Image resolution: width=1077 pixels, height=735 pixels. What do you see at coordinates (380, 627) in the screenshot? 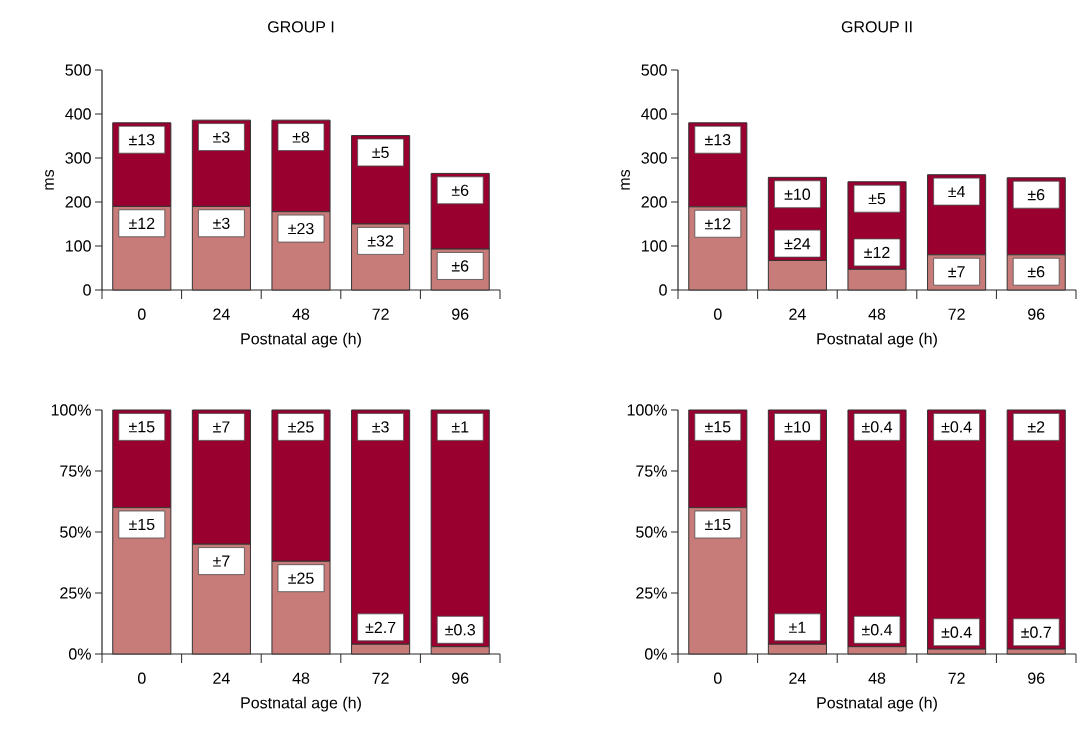
I see `annotation: ±2.7` at bounding box center [380, 627].